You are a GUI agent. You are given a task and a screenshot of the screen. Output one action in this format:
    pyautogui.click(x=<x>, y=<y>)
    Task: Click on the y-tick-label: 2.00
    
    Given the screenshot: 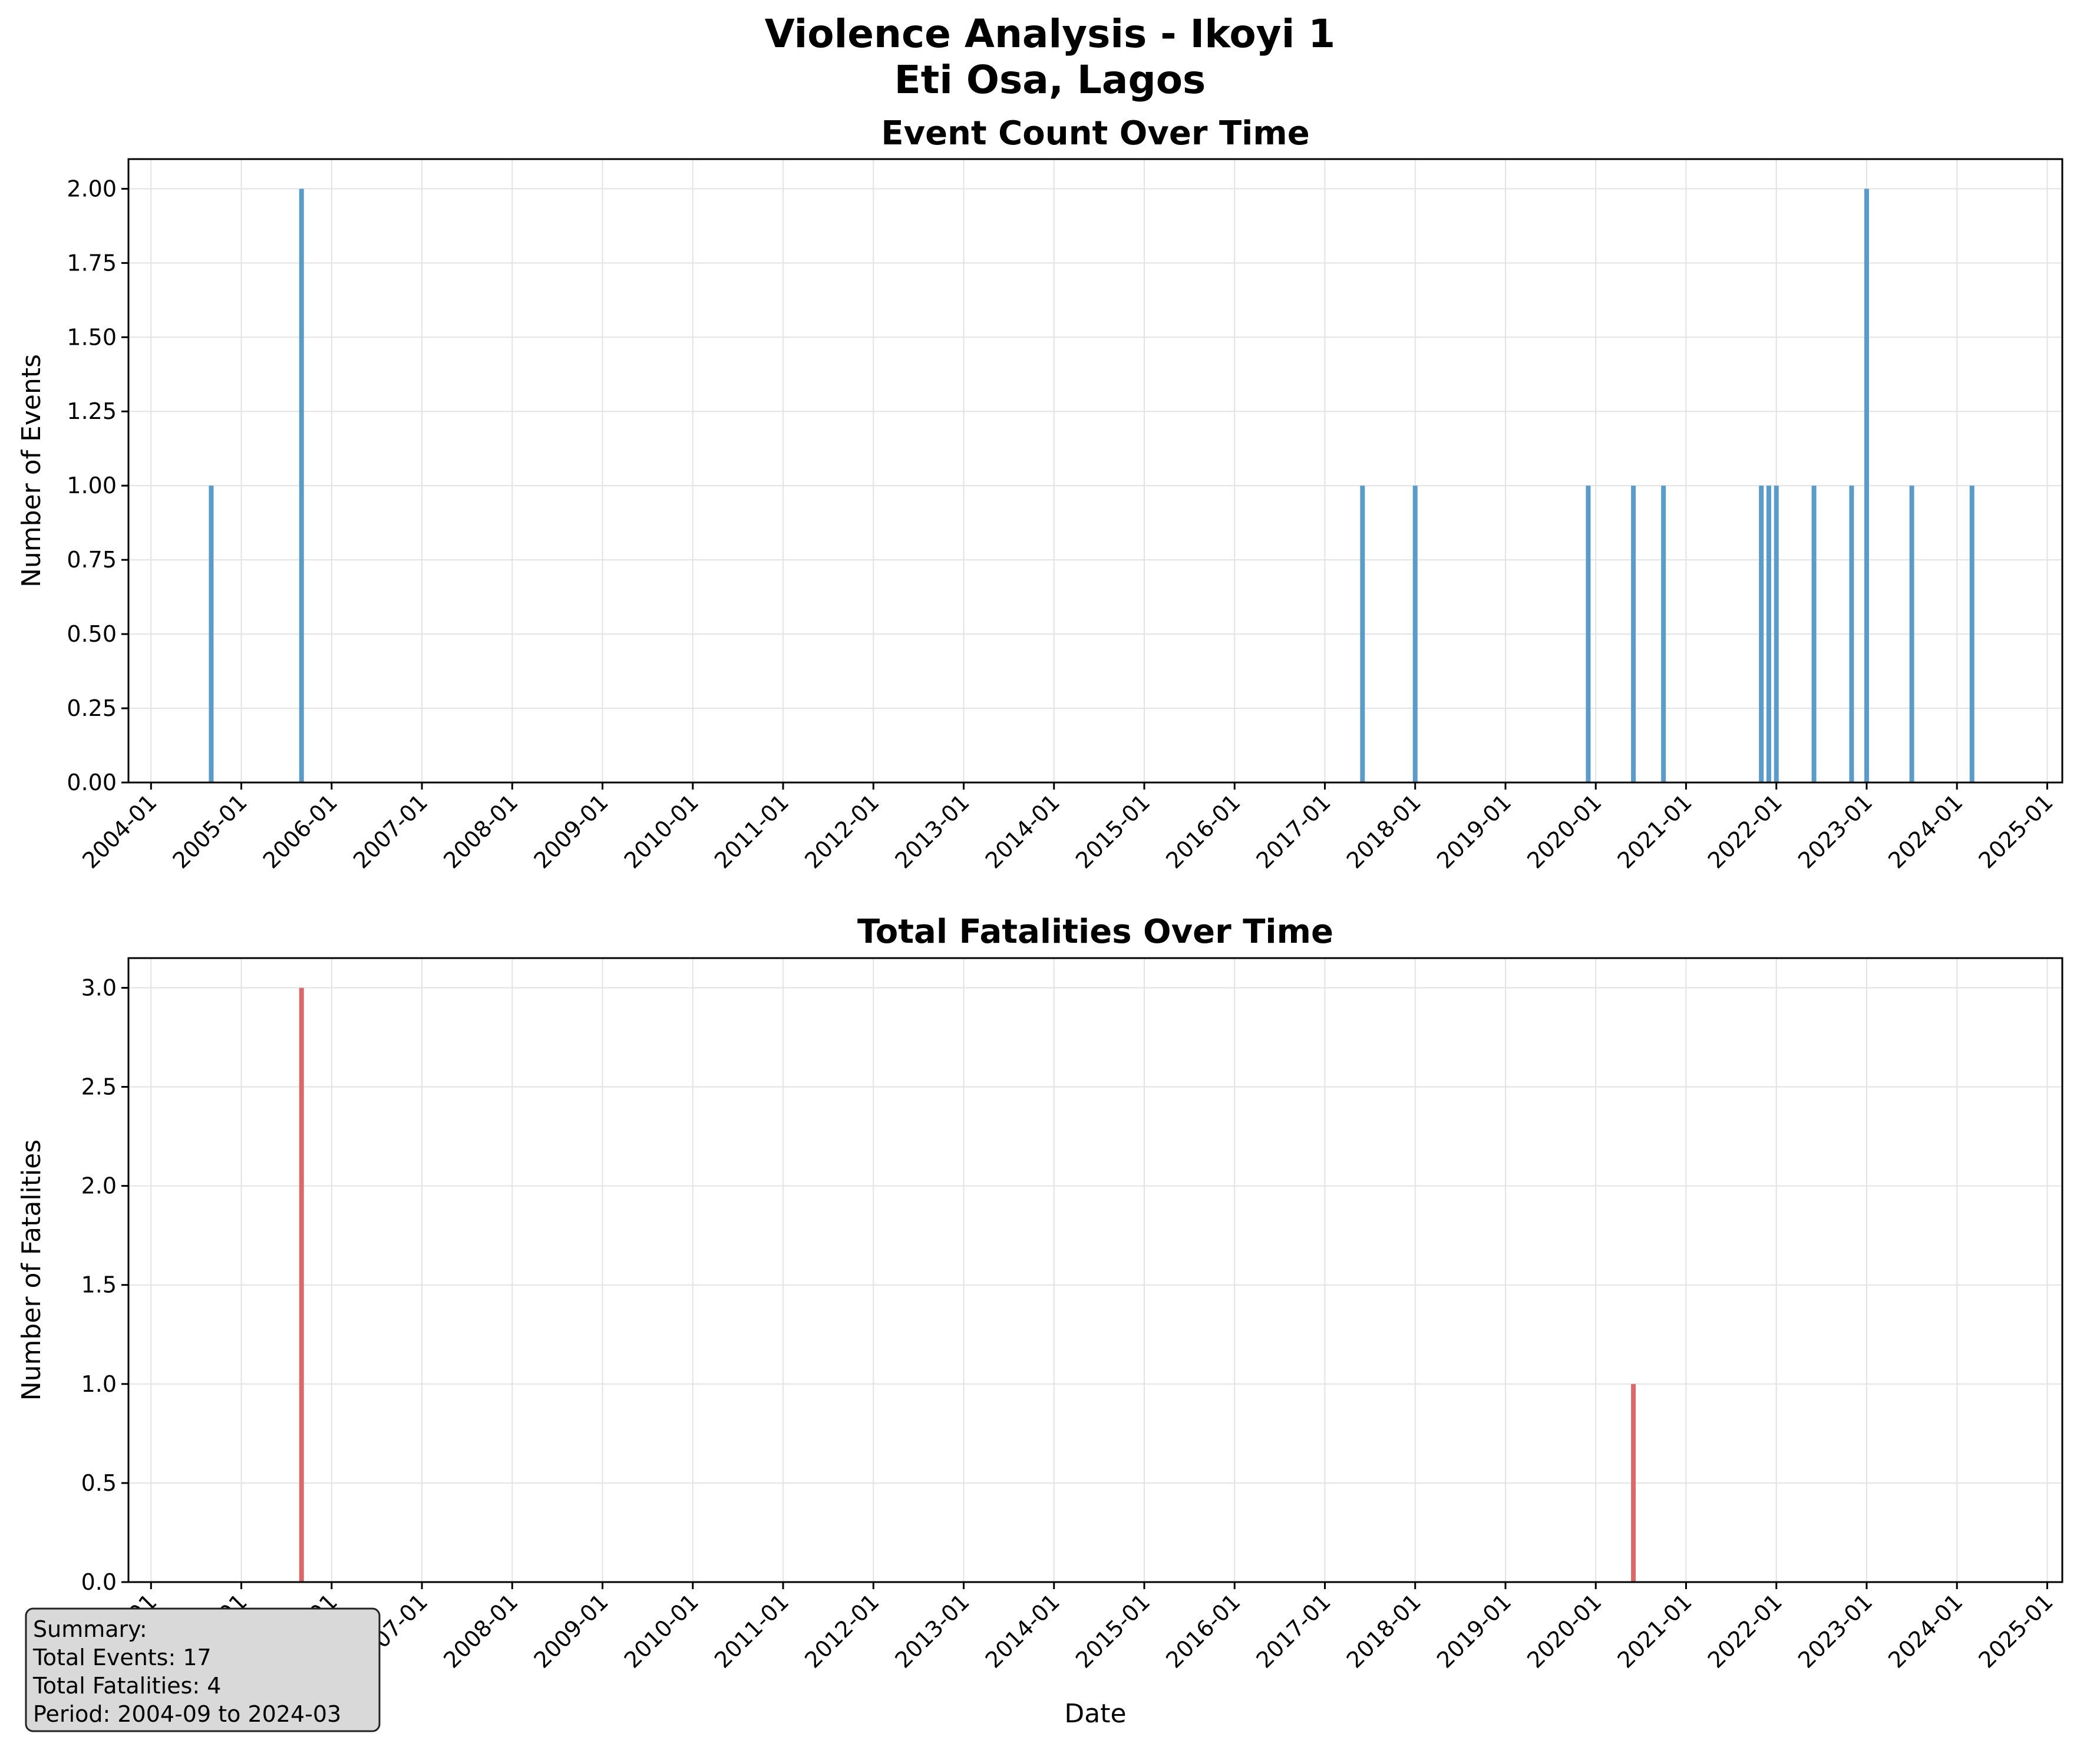 What is the action you would take?
    pyautogui.click(x=92, y=189)
    